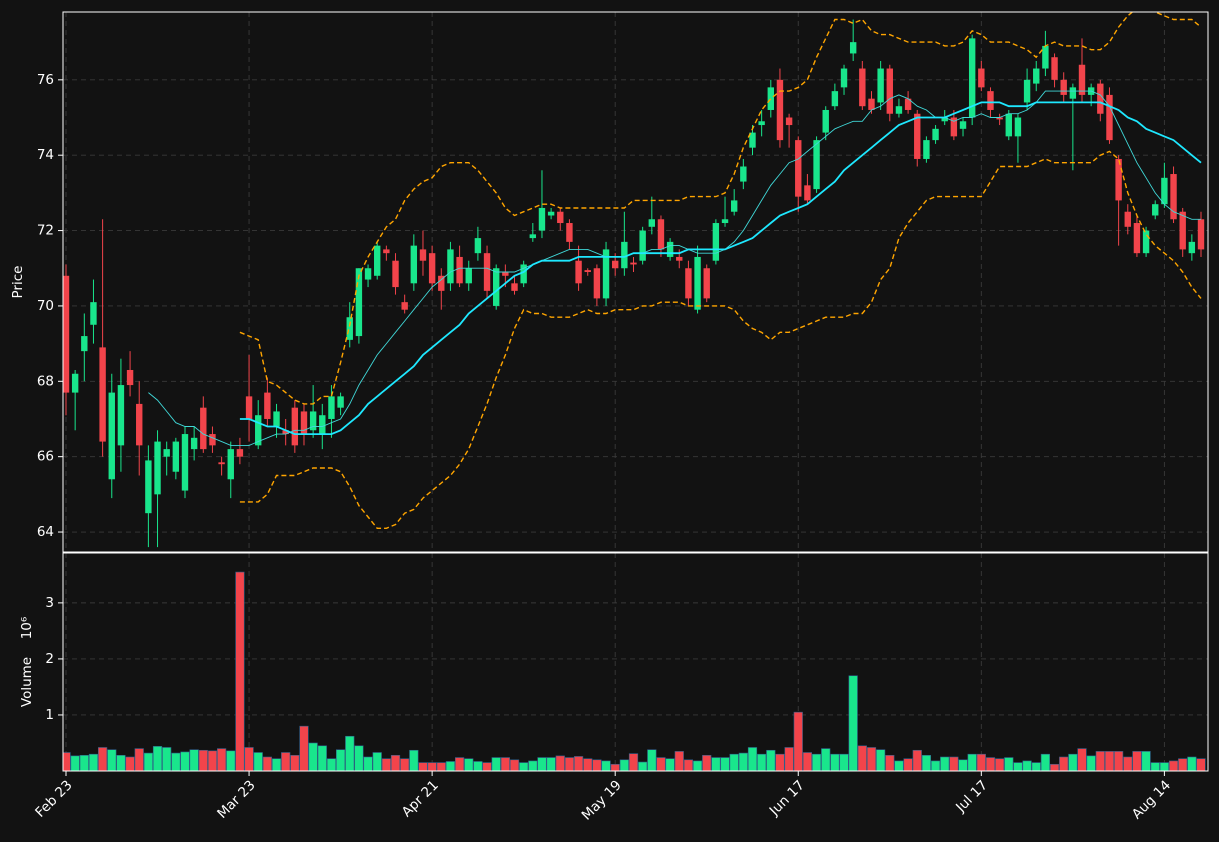 The image size is (1219, 842). What do you see at coordinates (45, 532) in the screenshot?
I see `y-tick-label: 64` at bounding box center [45, 532].